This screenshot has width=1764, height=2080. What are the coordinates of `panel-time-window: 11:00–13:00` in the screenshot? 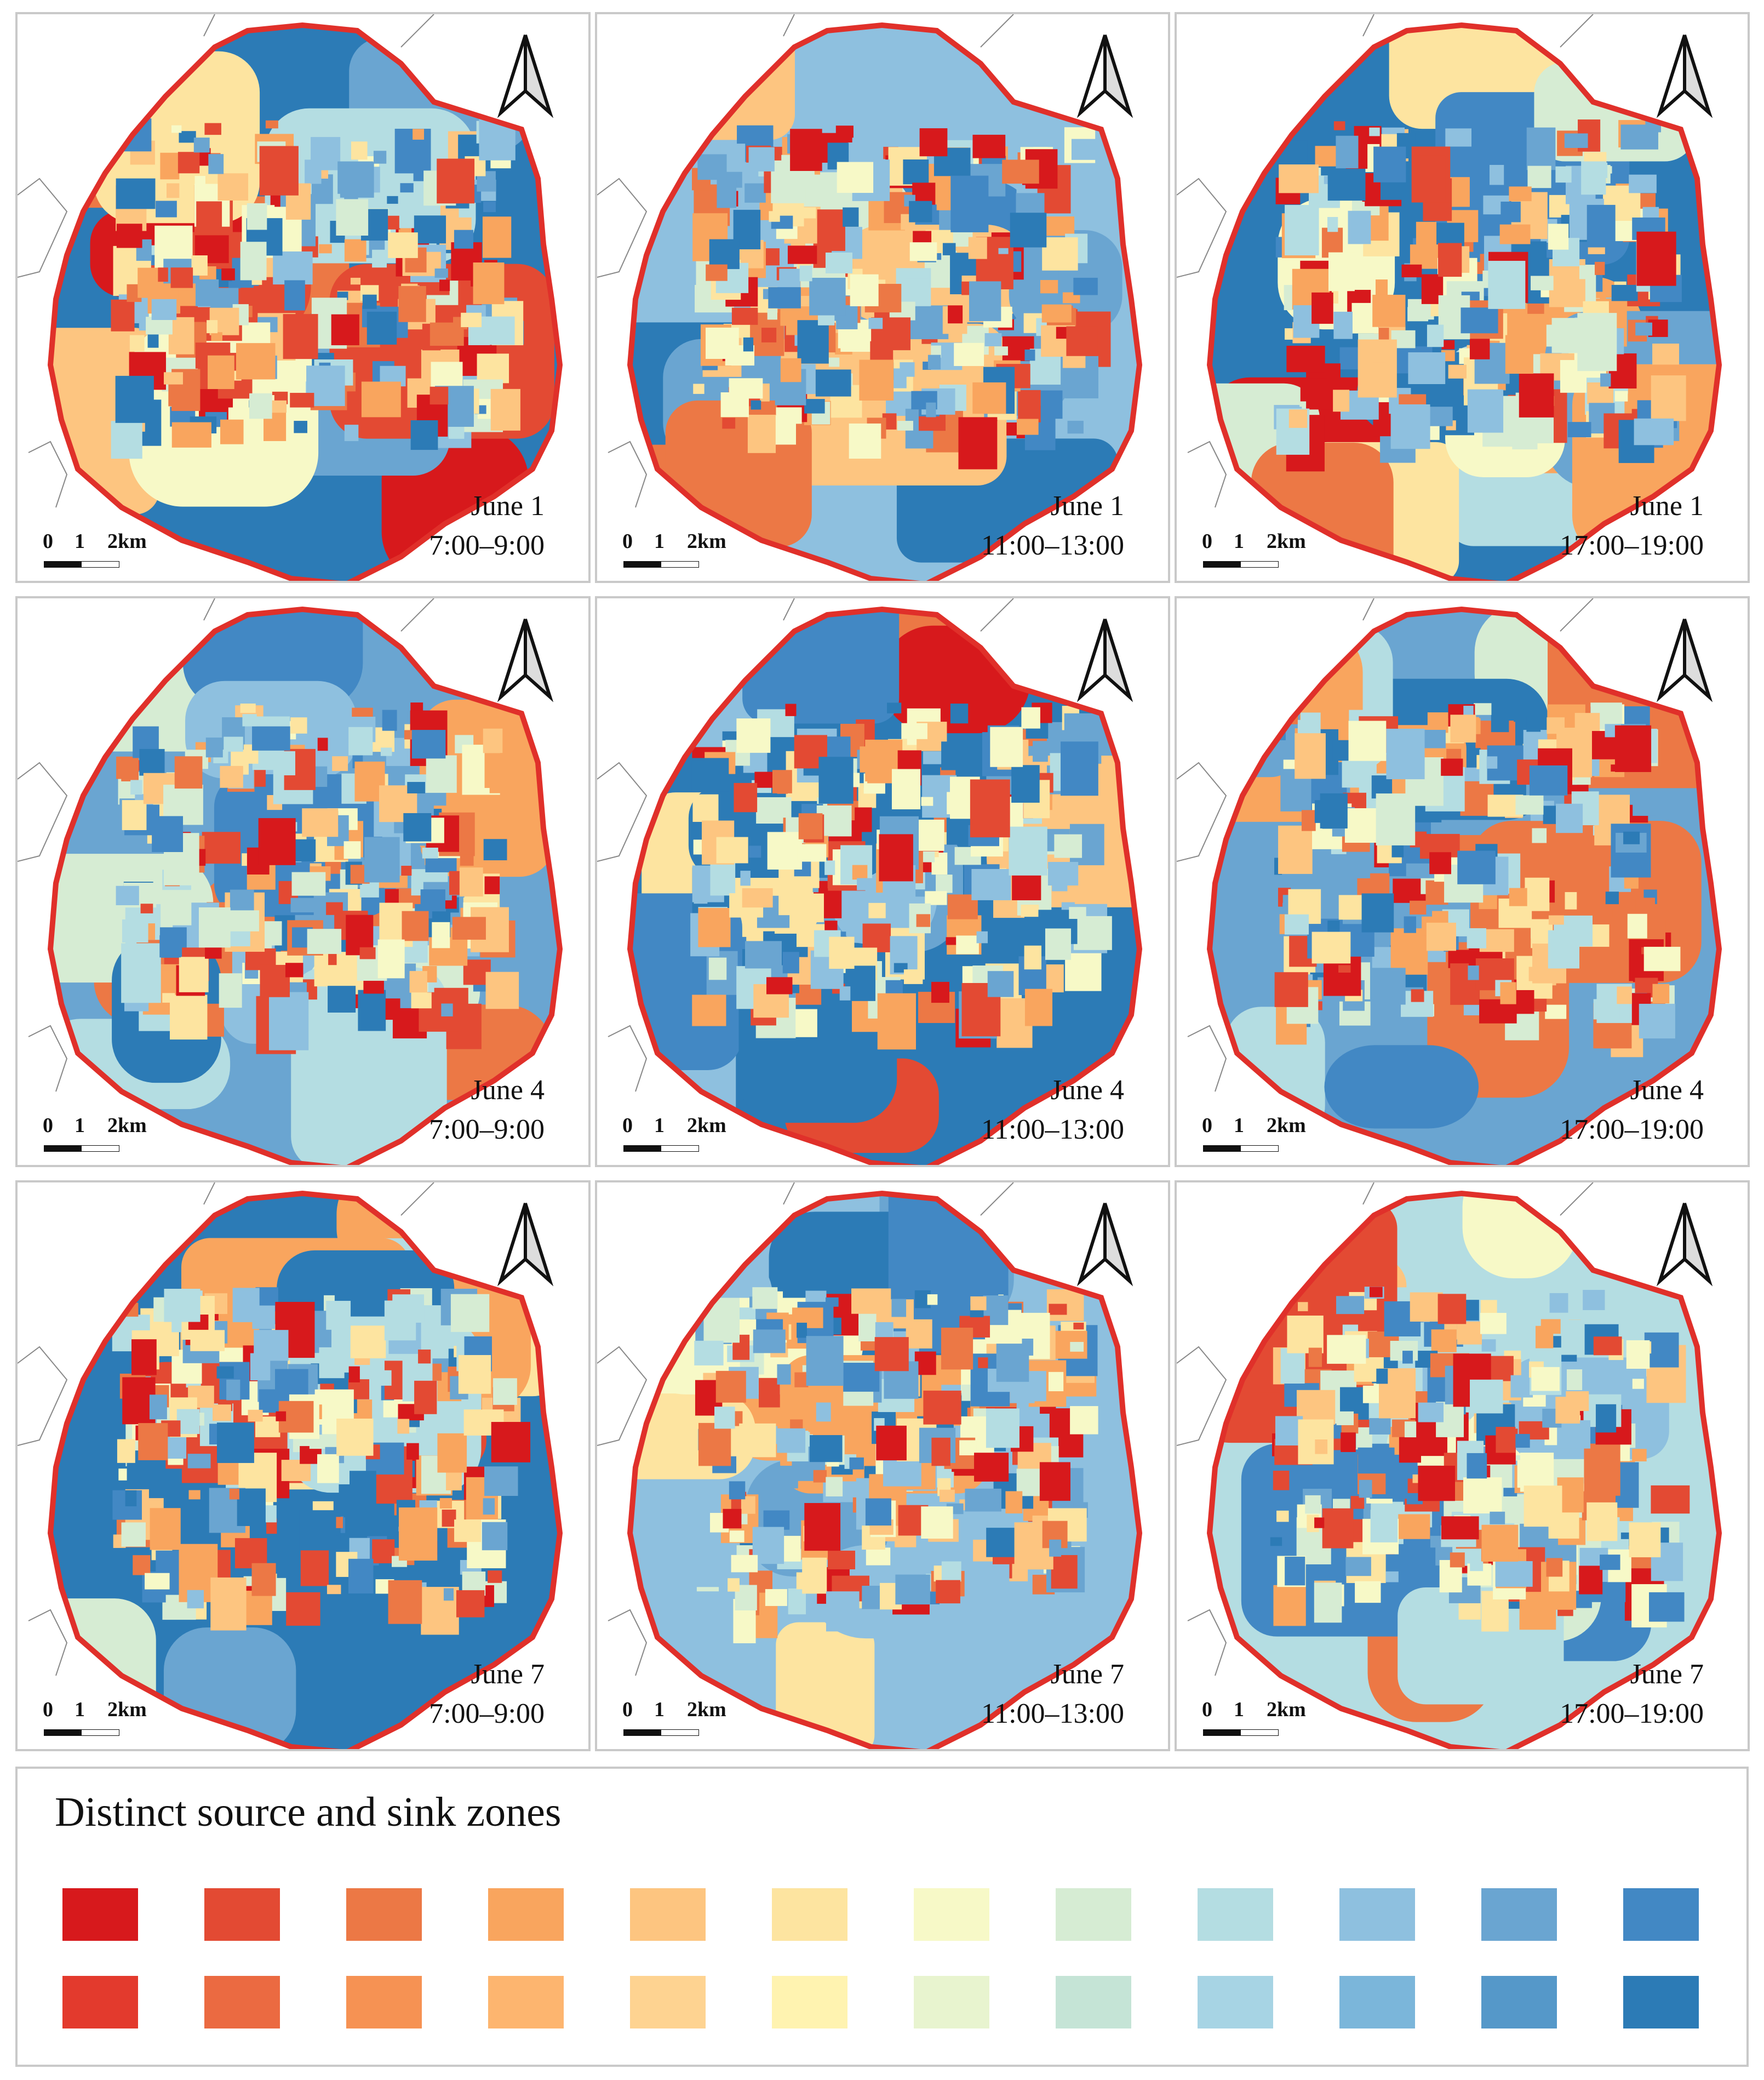 It's located at (1052, 545).